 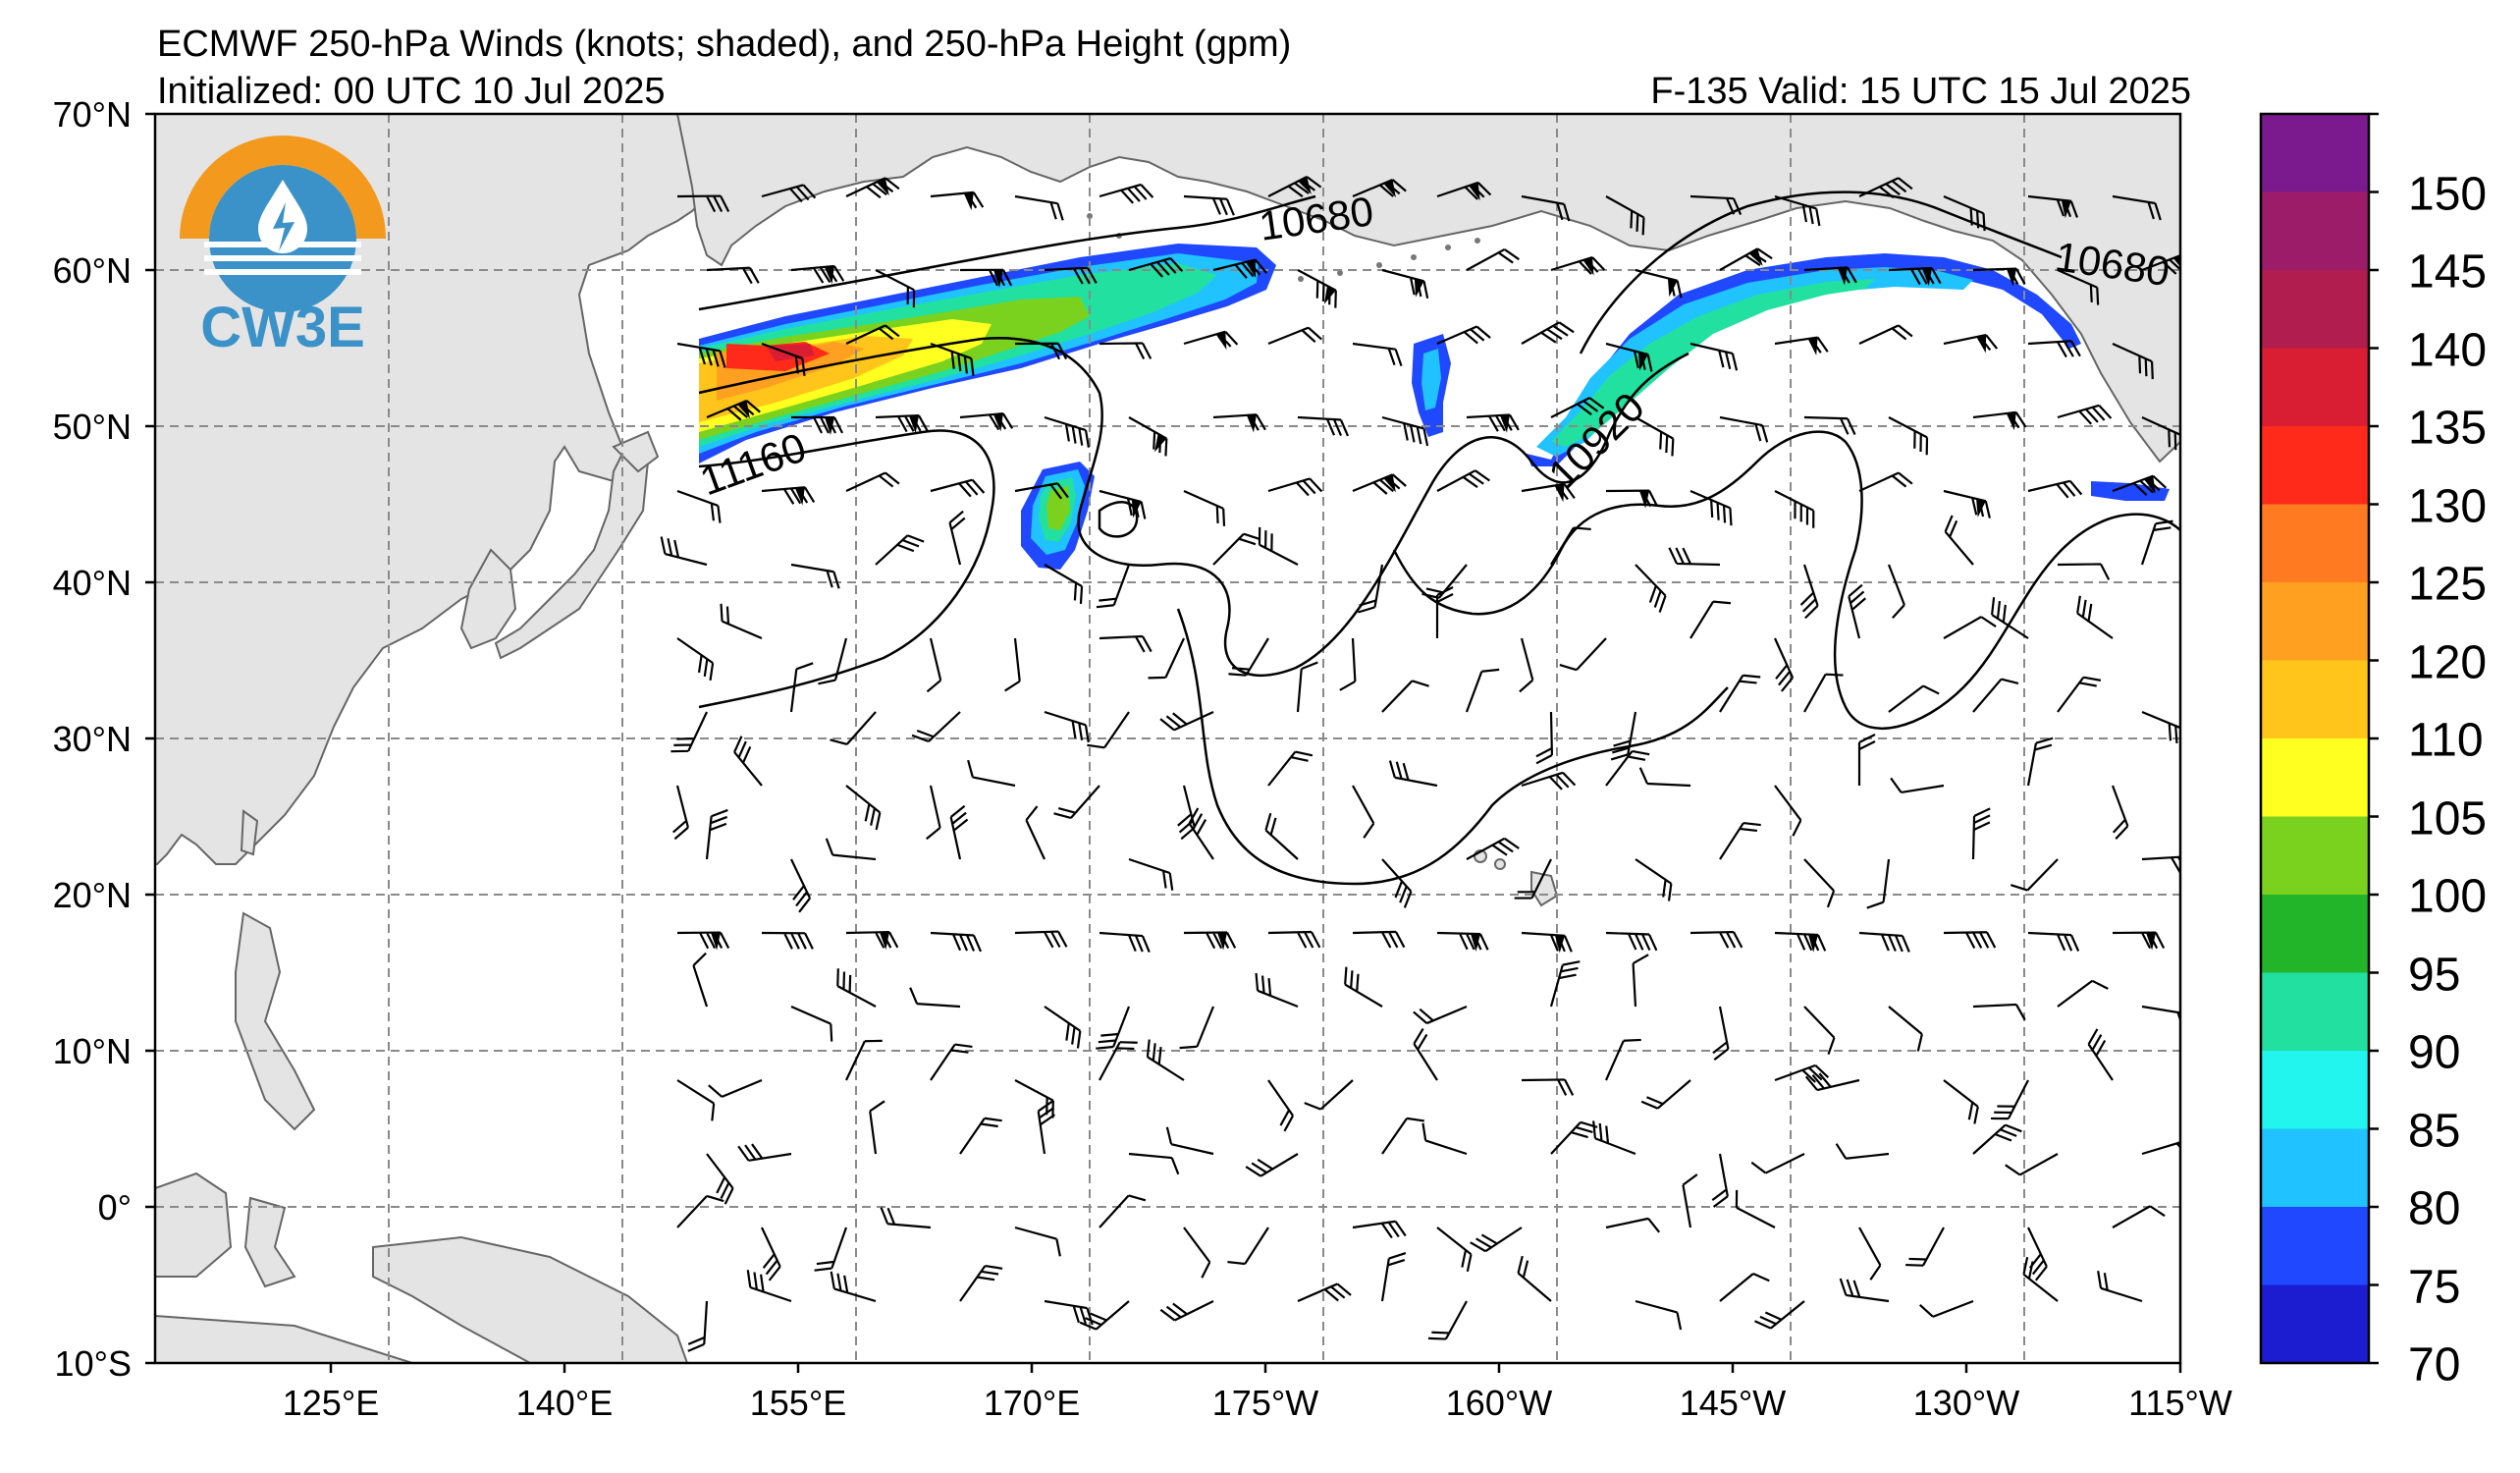 What do you see at coordinates (636, 451) in the screenshot?
I see `land-hokkaido` at bounding box center [636, 451].